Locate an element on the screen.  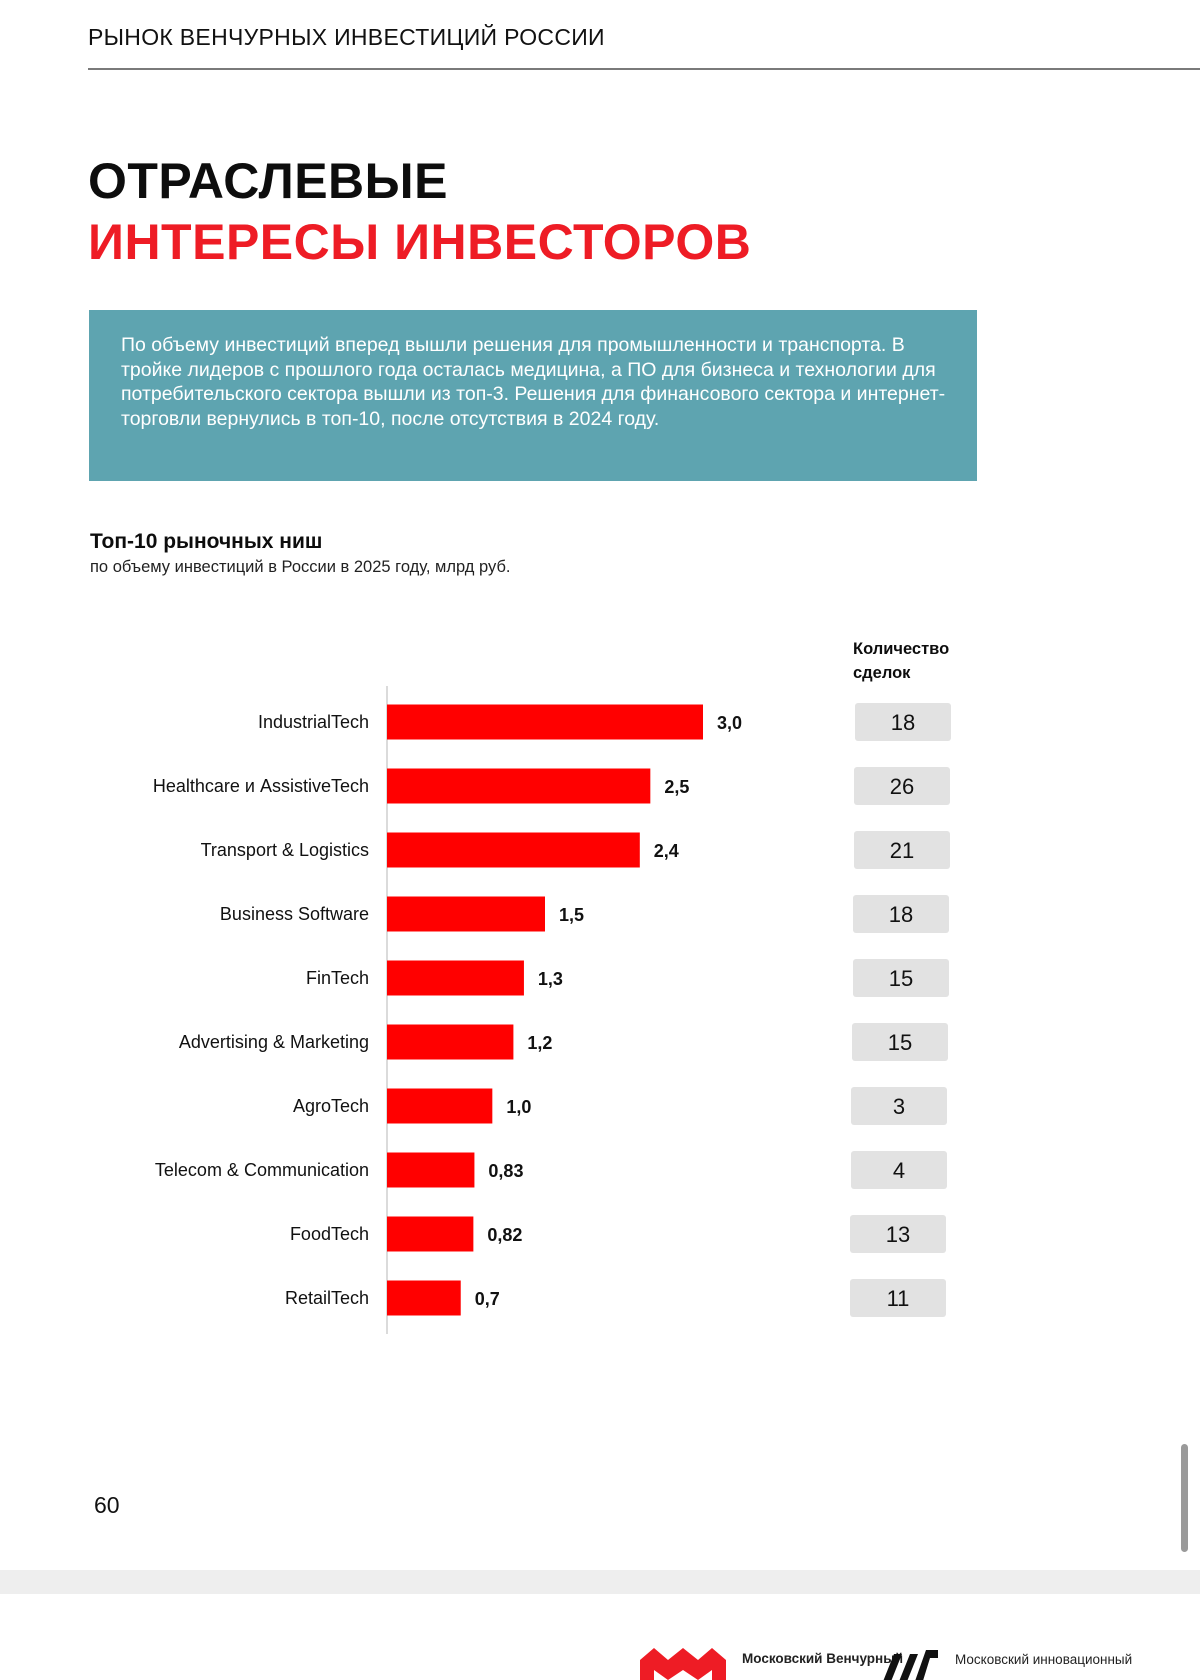
value-label: 3,0 is located at coordinates (729, 723).